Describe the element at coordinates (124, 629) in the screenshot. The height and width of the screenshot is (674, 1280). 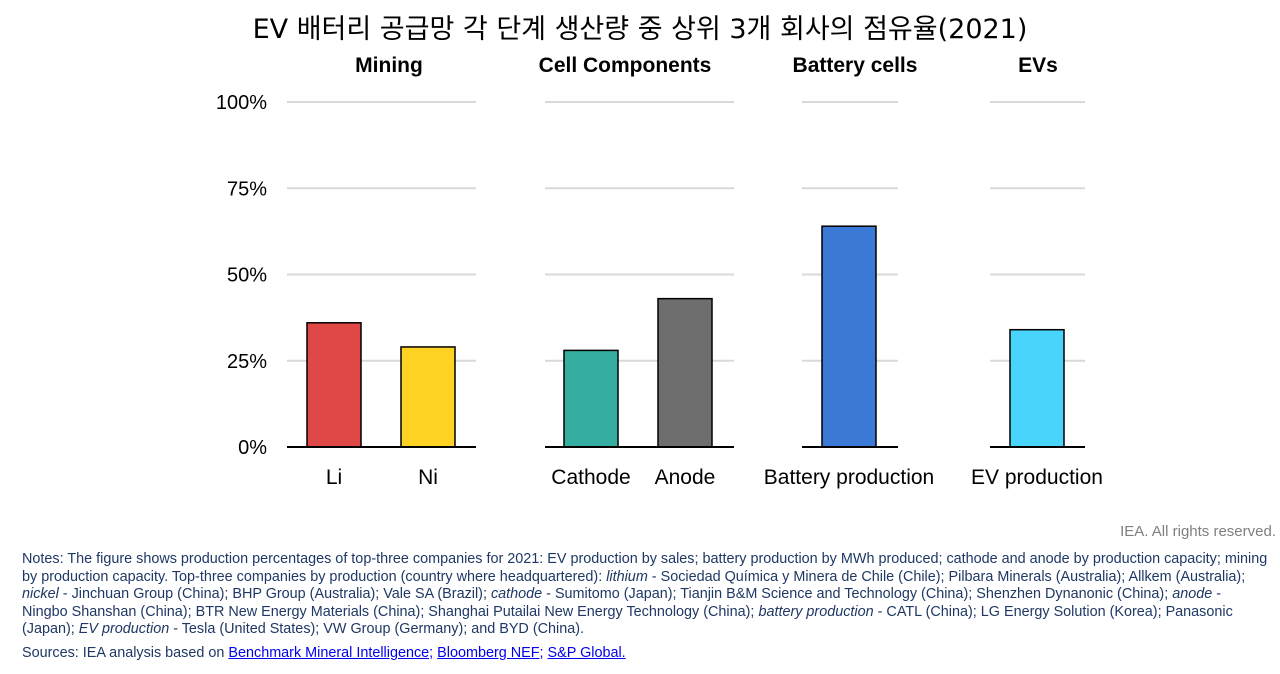
I see `notes-ev-label: EV production` at that location.